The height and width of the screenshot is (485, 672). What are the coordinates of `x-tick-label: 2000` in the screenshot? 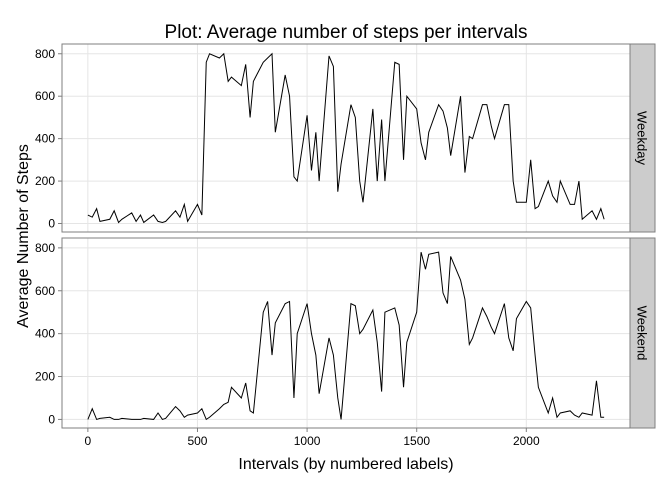 It's located at (526, 441).